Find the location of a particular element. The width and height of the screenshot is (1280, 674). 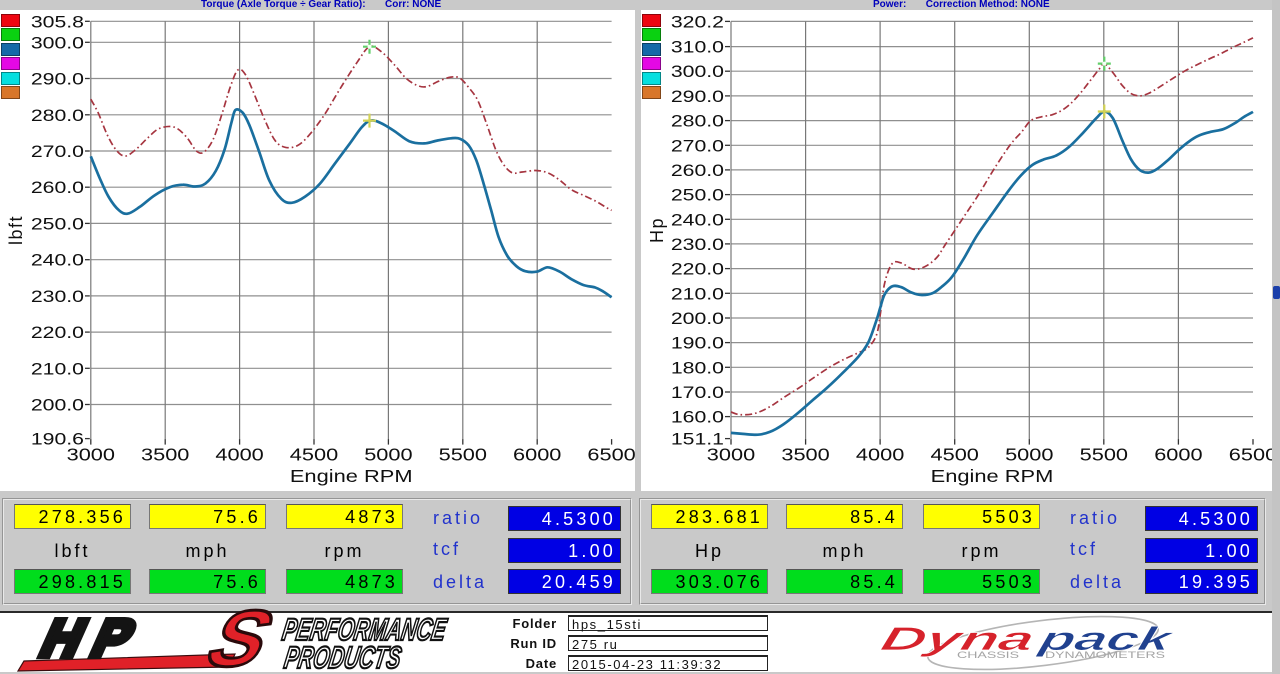

svg-text: 305.8 is located at coordinates (57, 22).